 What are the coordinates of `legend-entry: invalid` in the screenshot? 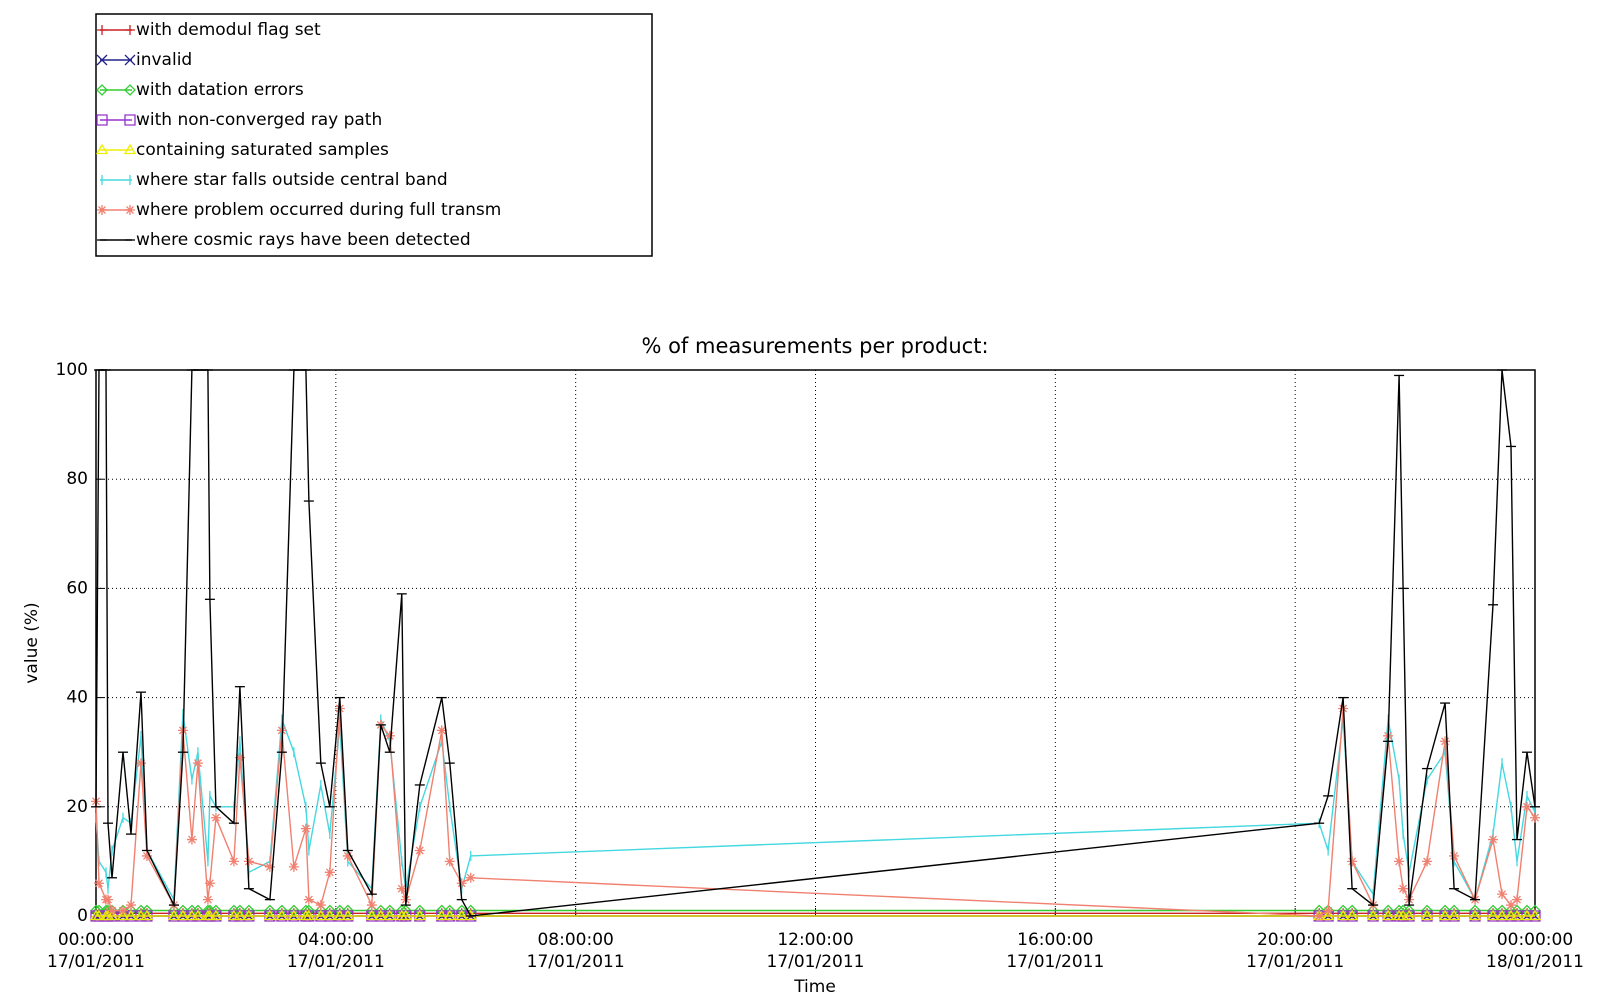 It's located at (144, 60).